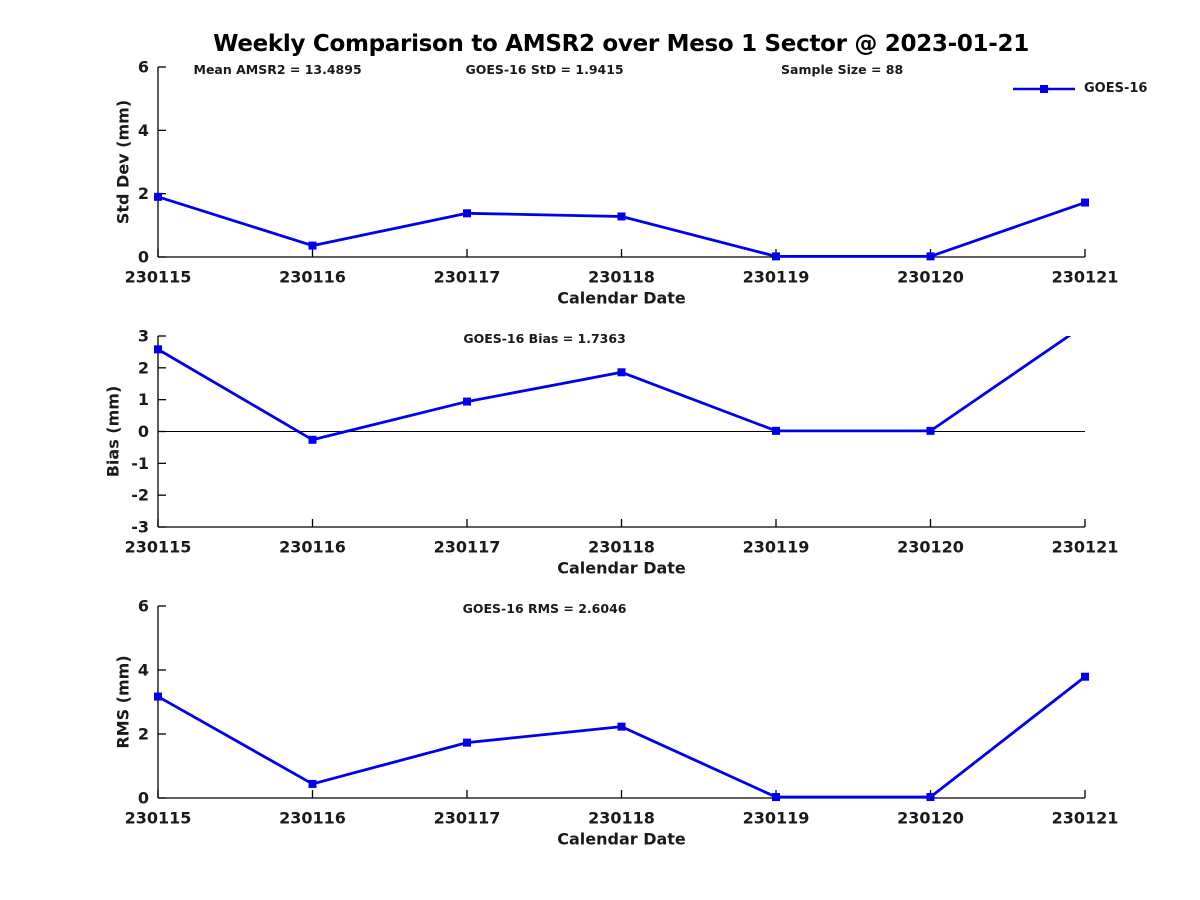 The height and width of the screenshot is (900, 1200). What do you see at coordinates (113, 432) in the screenshot?
I see `y-axis-label: Bias (mm)` at bounding box center [113, 432].